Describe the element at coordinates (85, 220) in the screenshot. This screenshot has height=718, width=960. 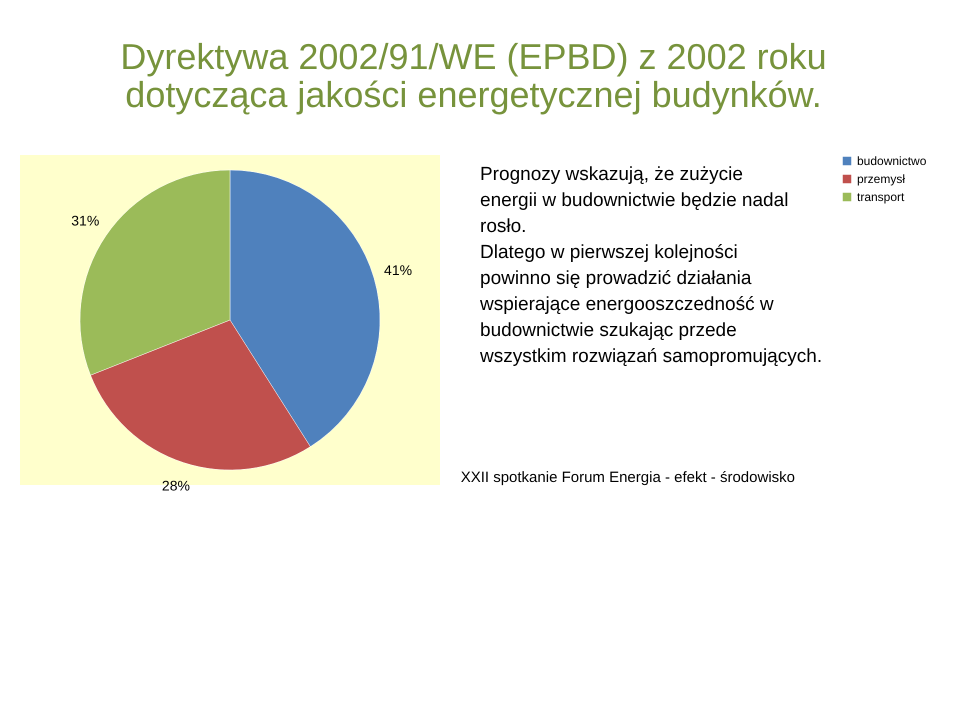
I see `data-label: 31%` at that location.